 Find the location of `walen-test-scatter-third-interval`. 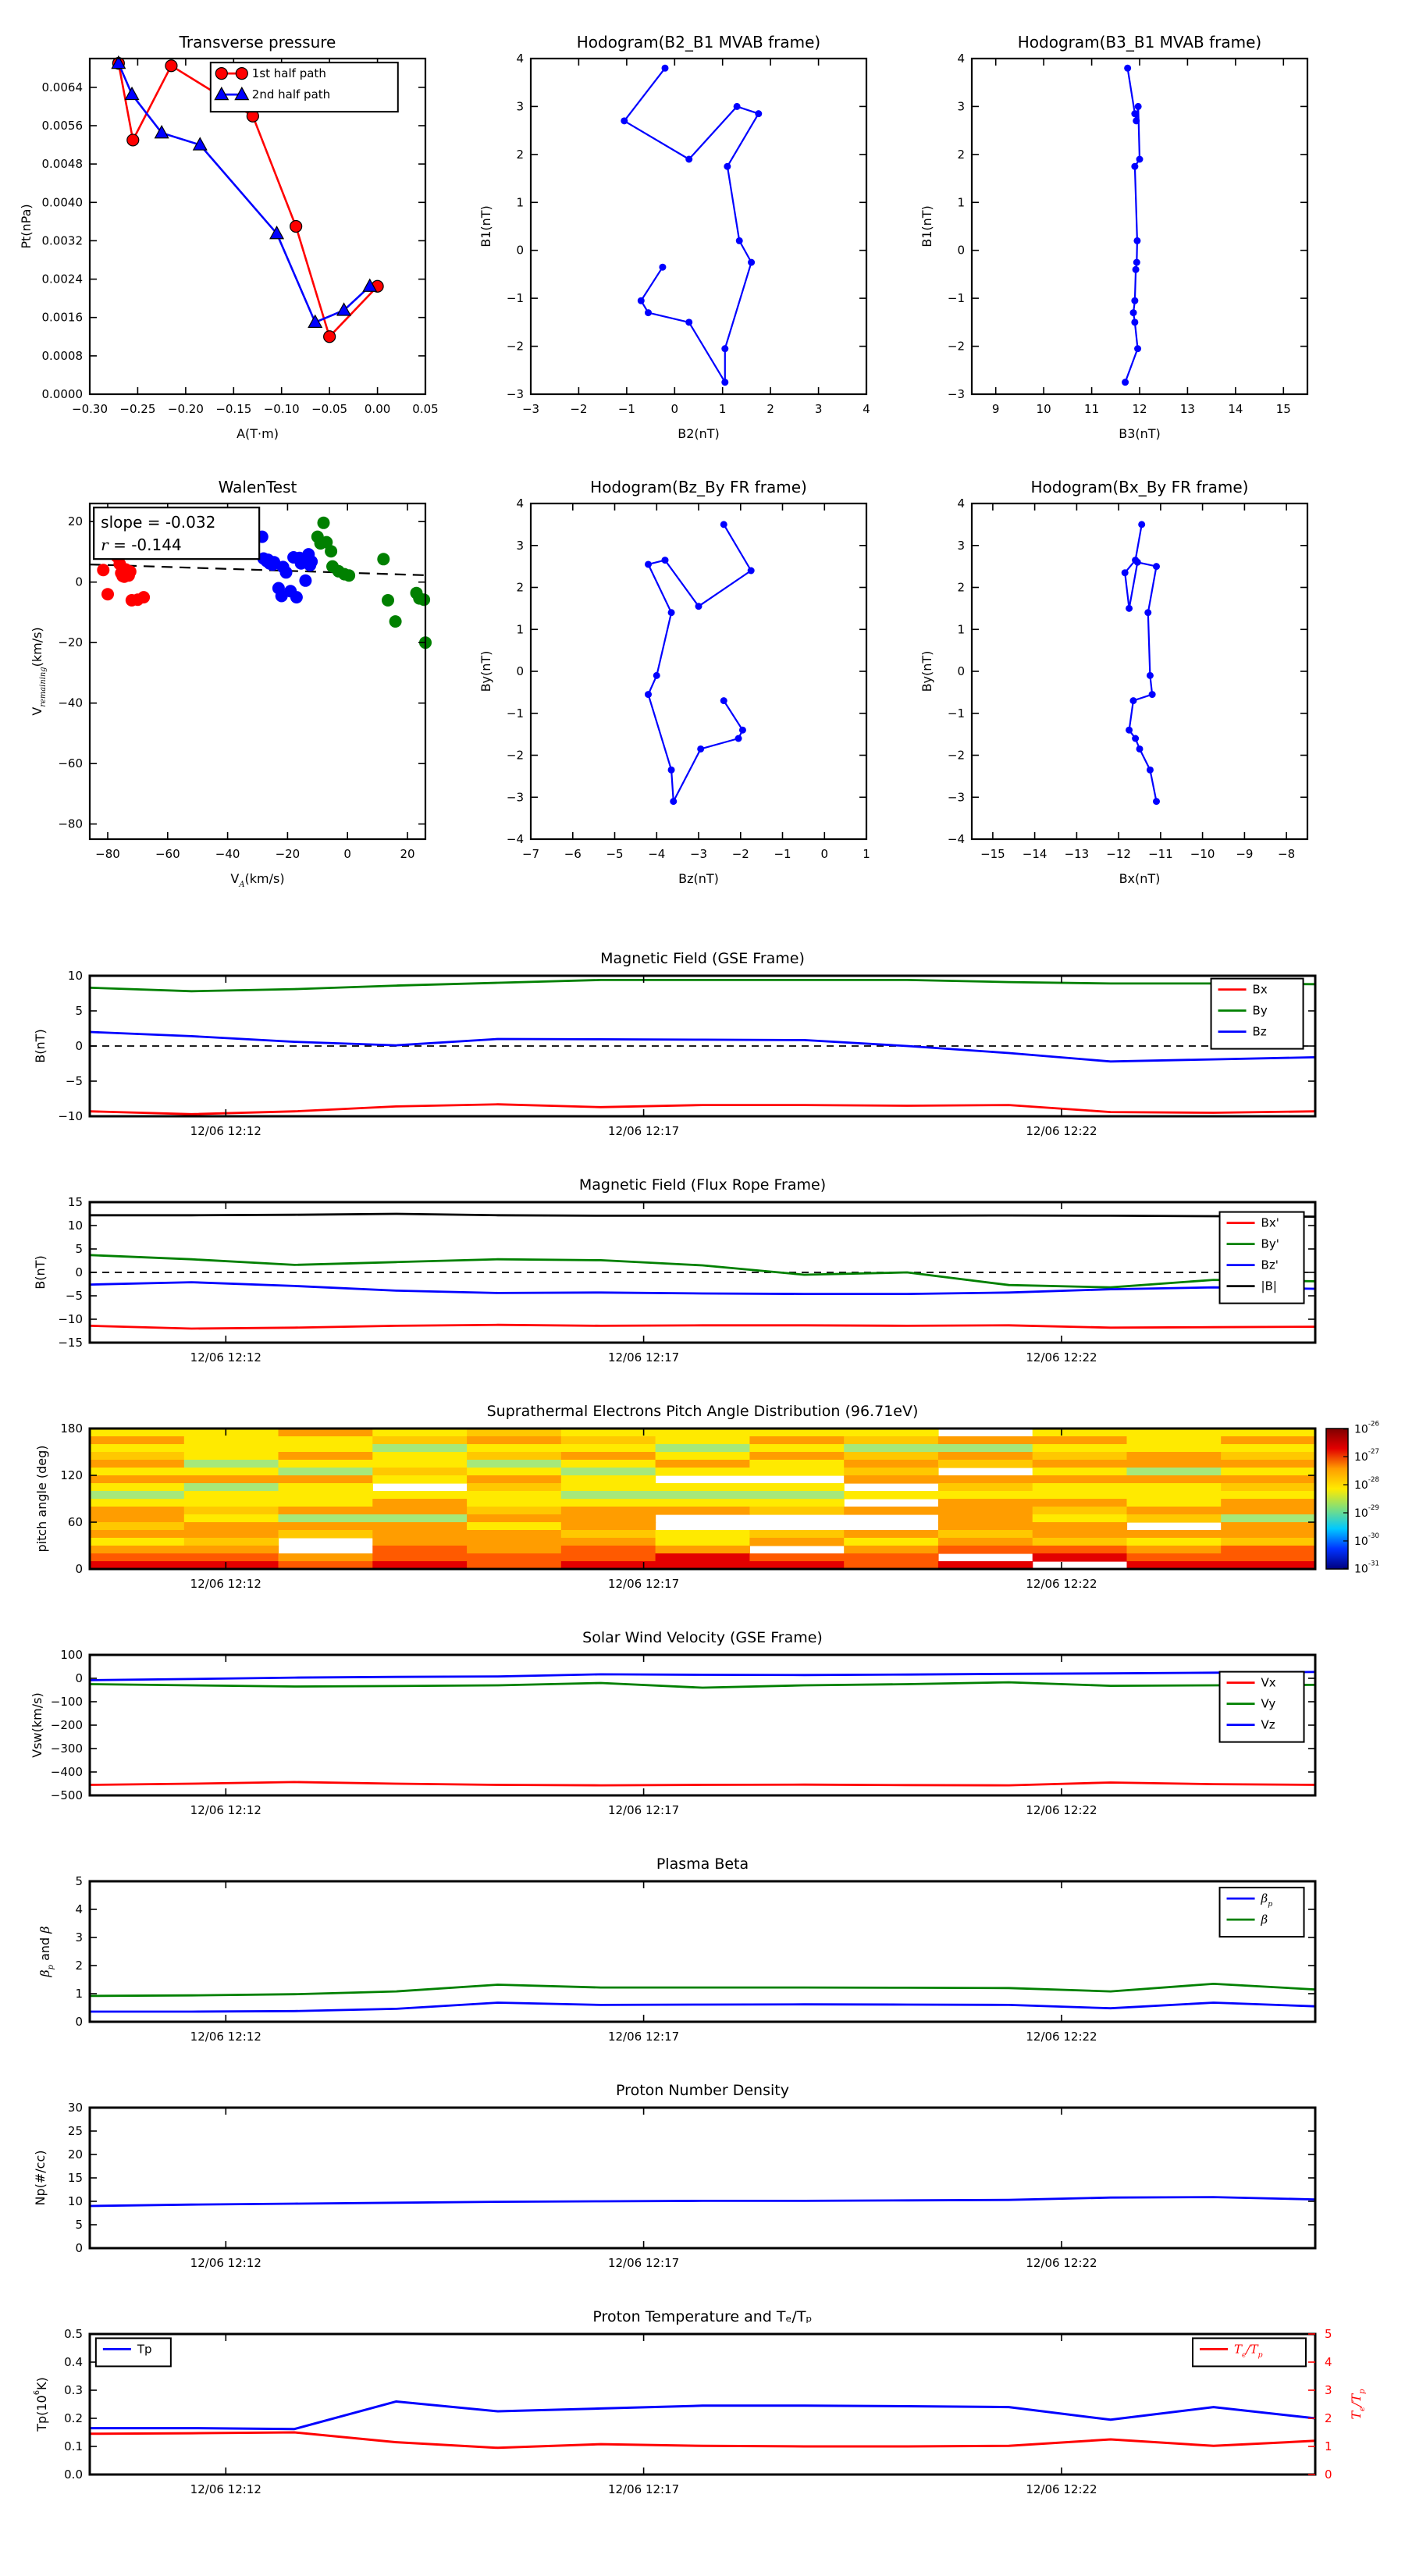

walen-test-scatter-third-interval is located at coordinates (372, 582).